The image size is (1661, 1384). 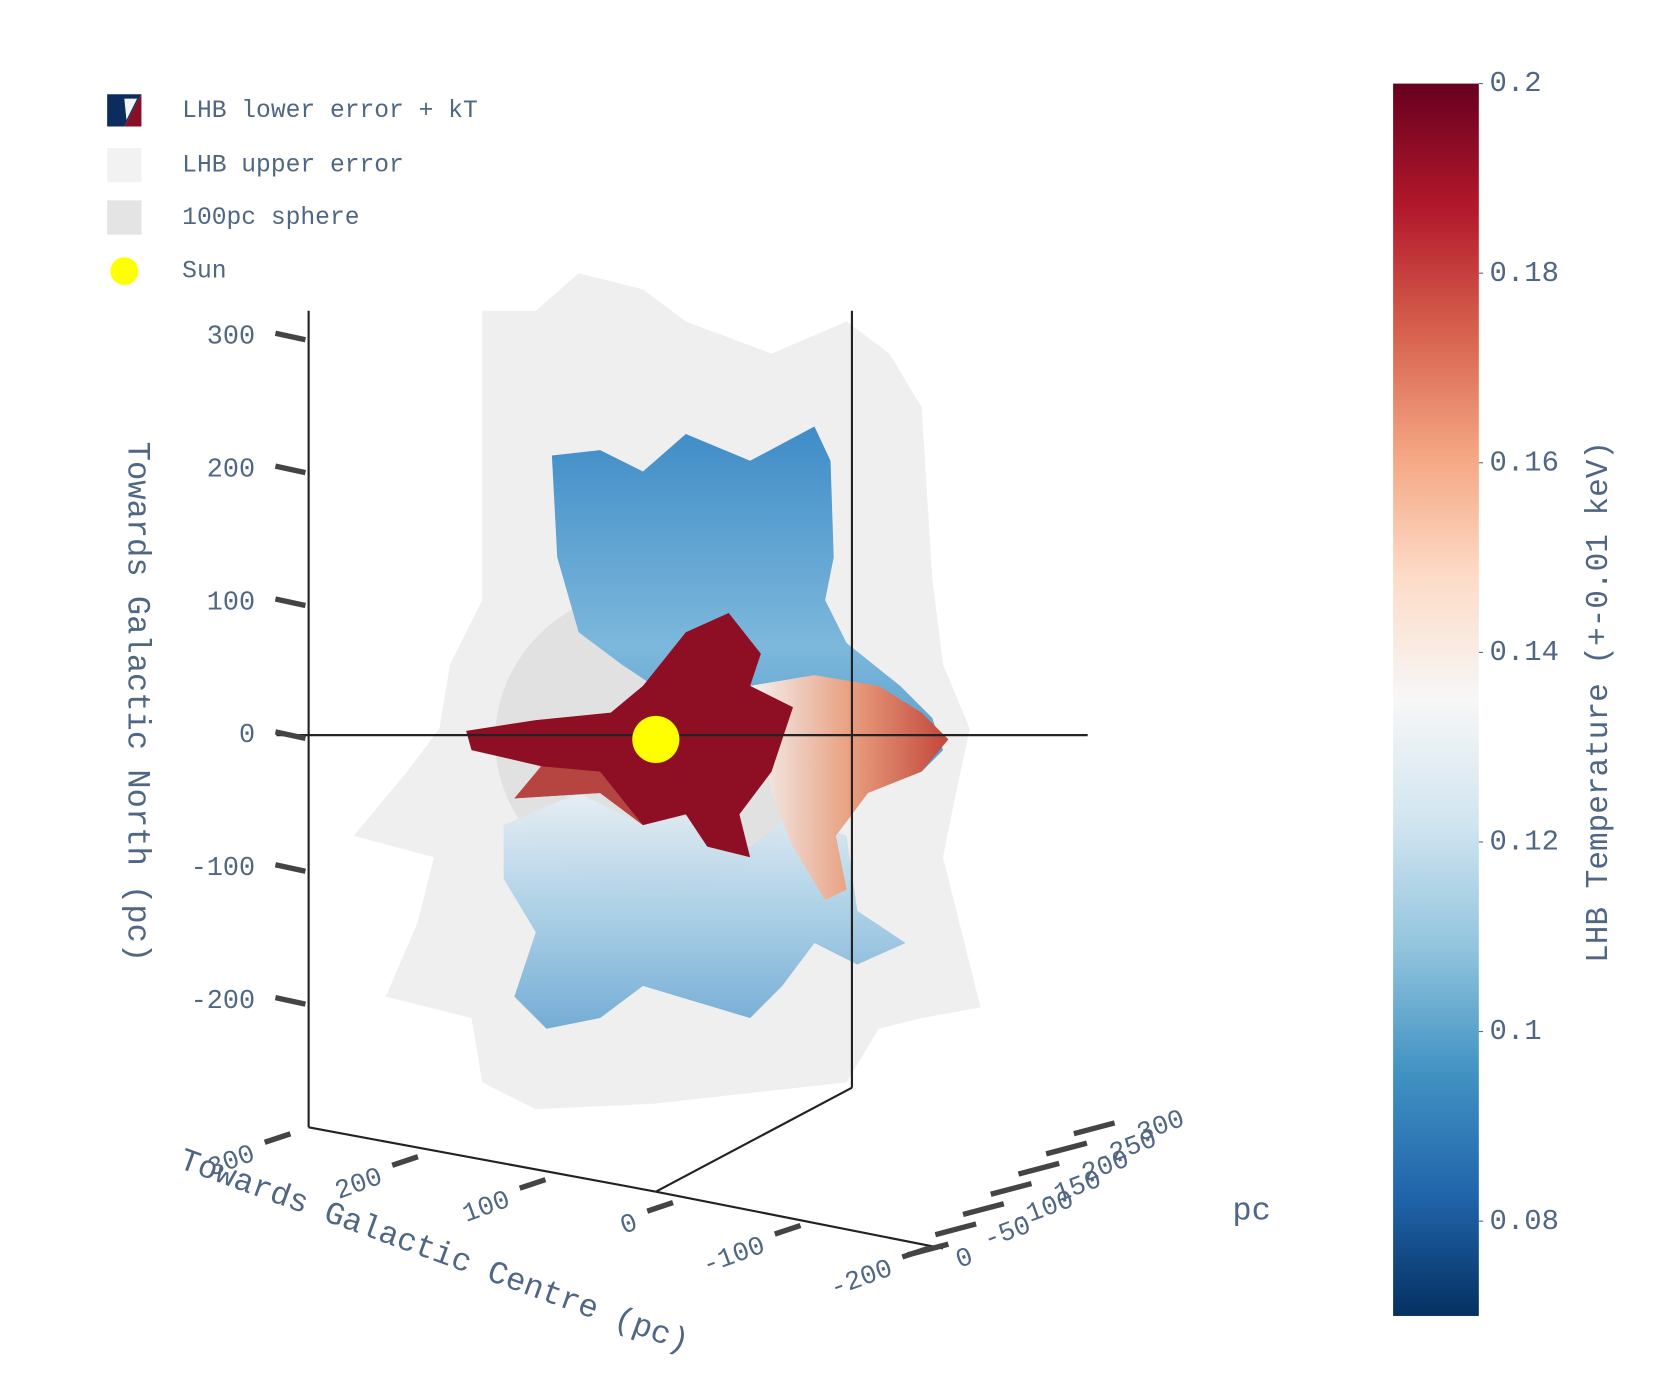 I want to click on core-shading, so click(x=578, y=796).